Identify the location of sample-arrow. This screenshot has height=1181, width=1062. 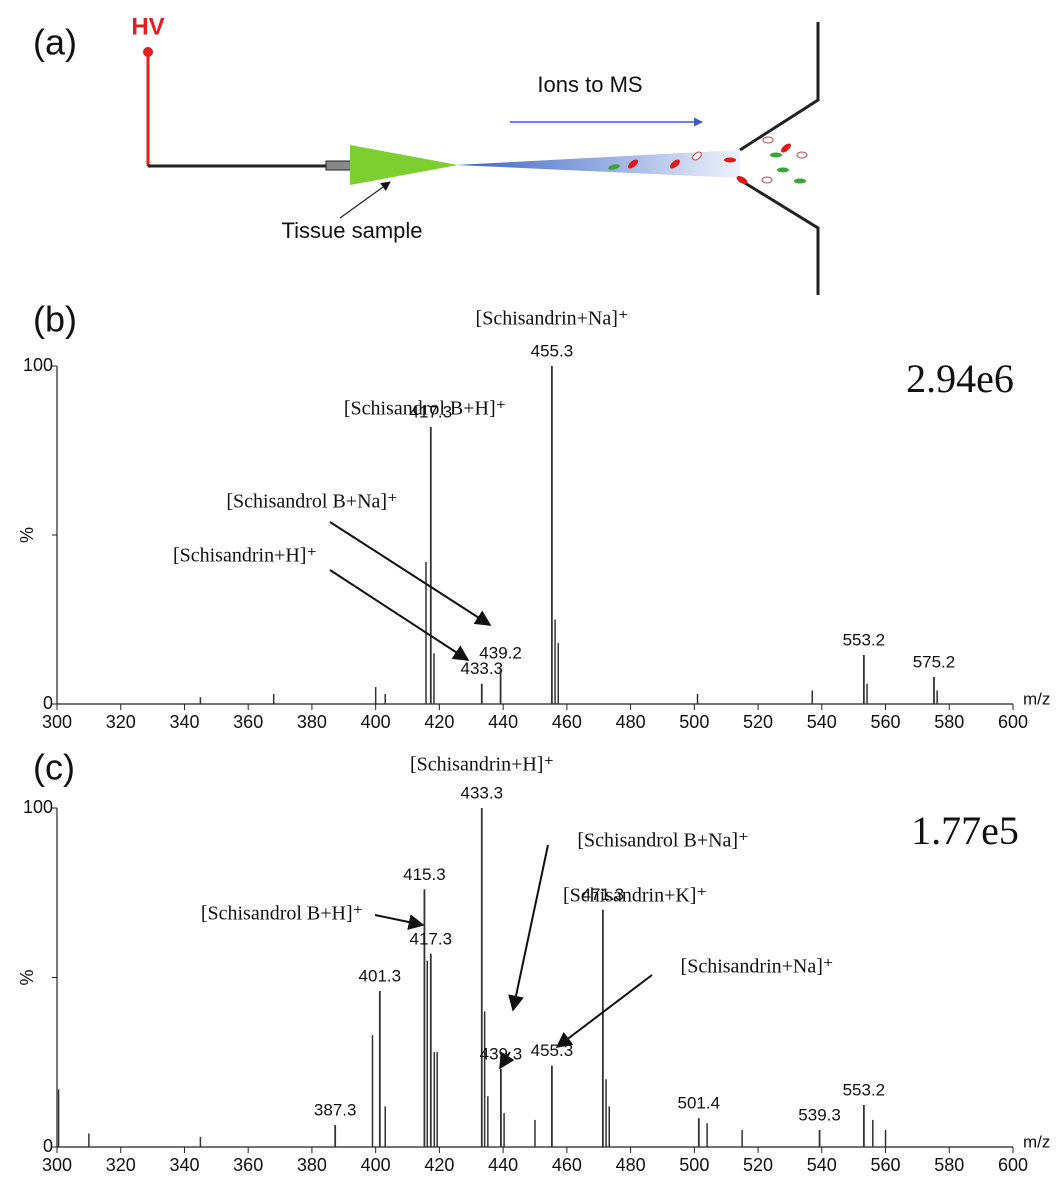
(365, 200).